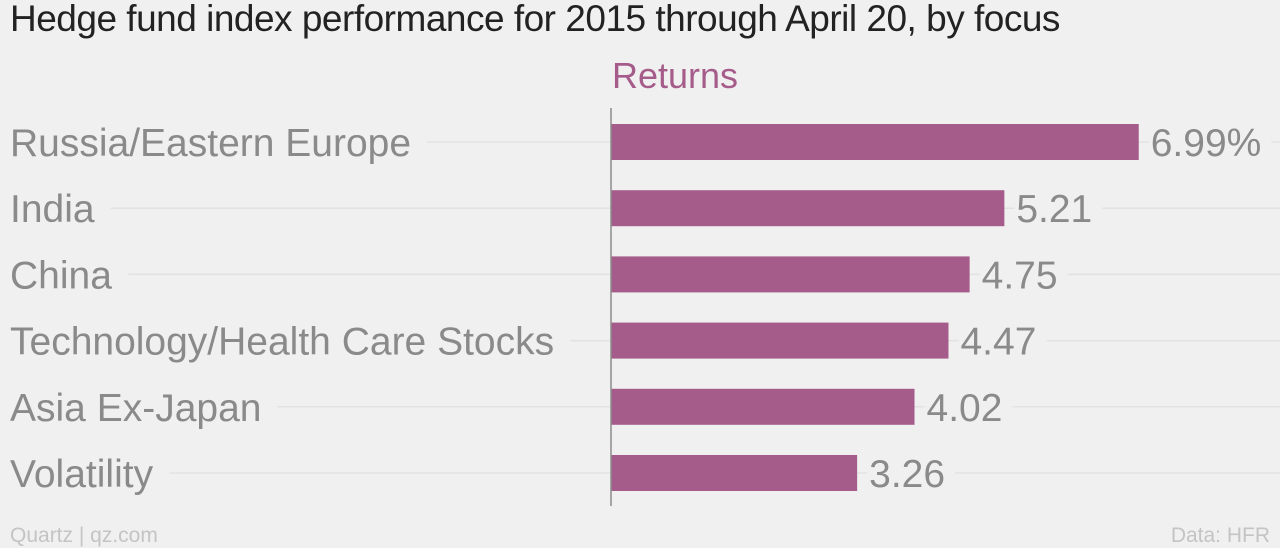  Describe the element at coordinates (1220, 535) in the screenshot. I see `data-source: Data: HFR` at that location.